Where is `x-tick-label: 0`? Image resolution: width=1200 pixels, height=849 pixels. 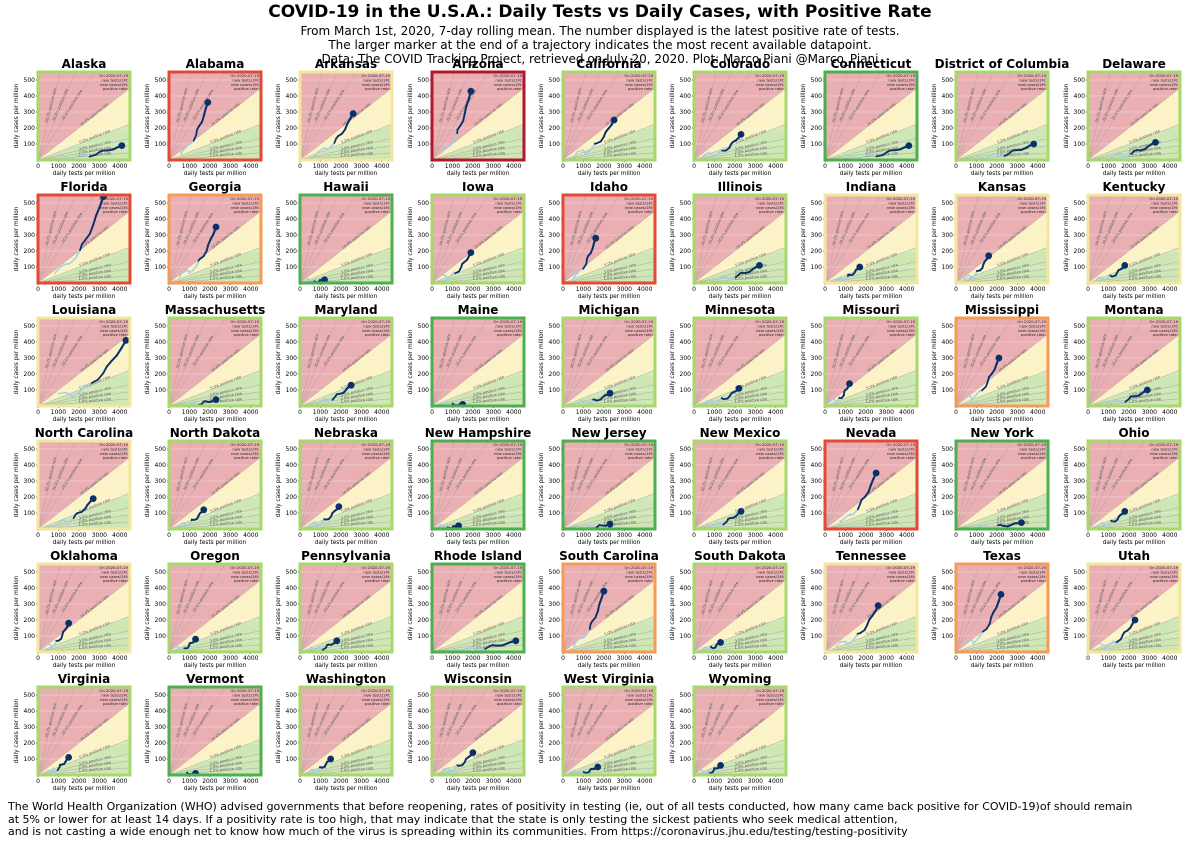 x-tick-label: 0 is located at coordinates (300, 412).